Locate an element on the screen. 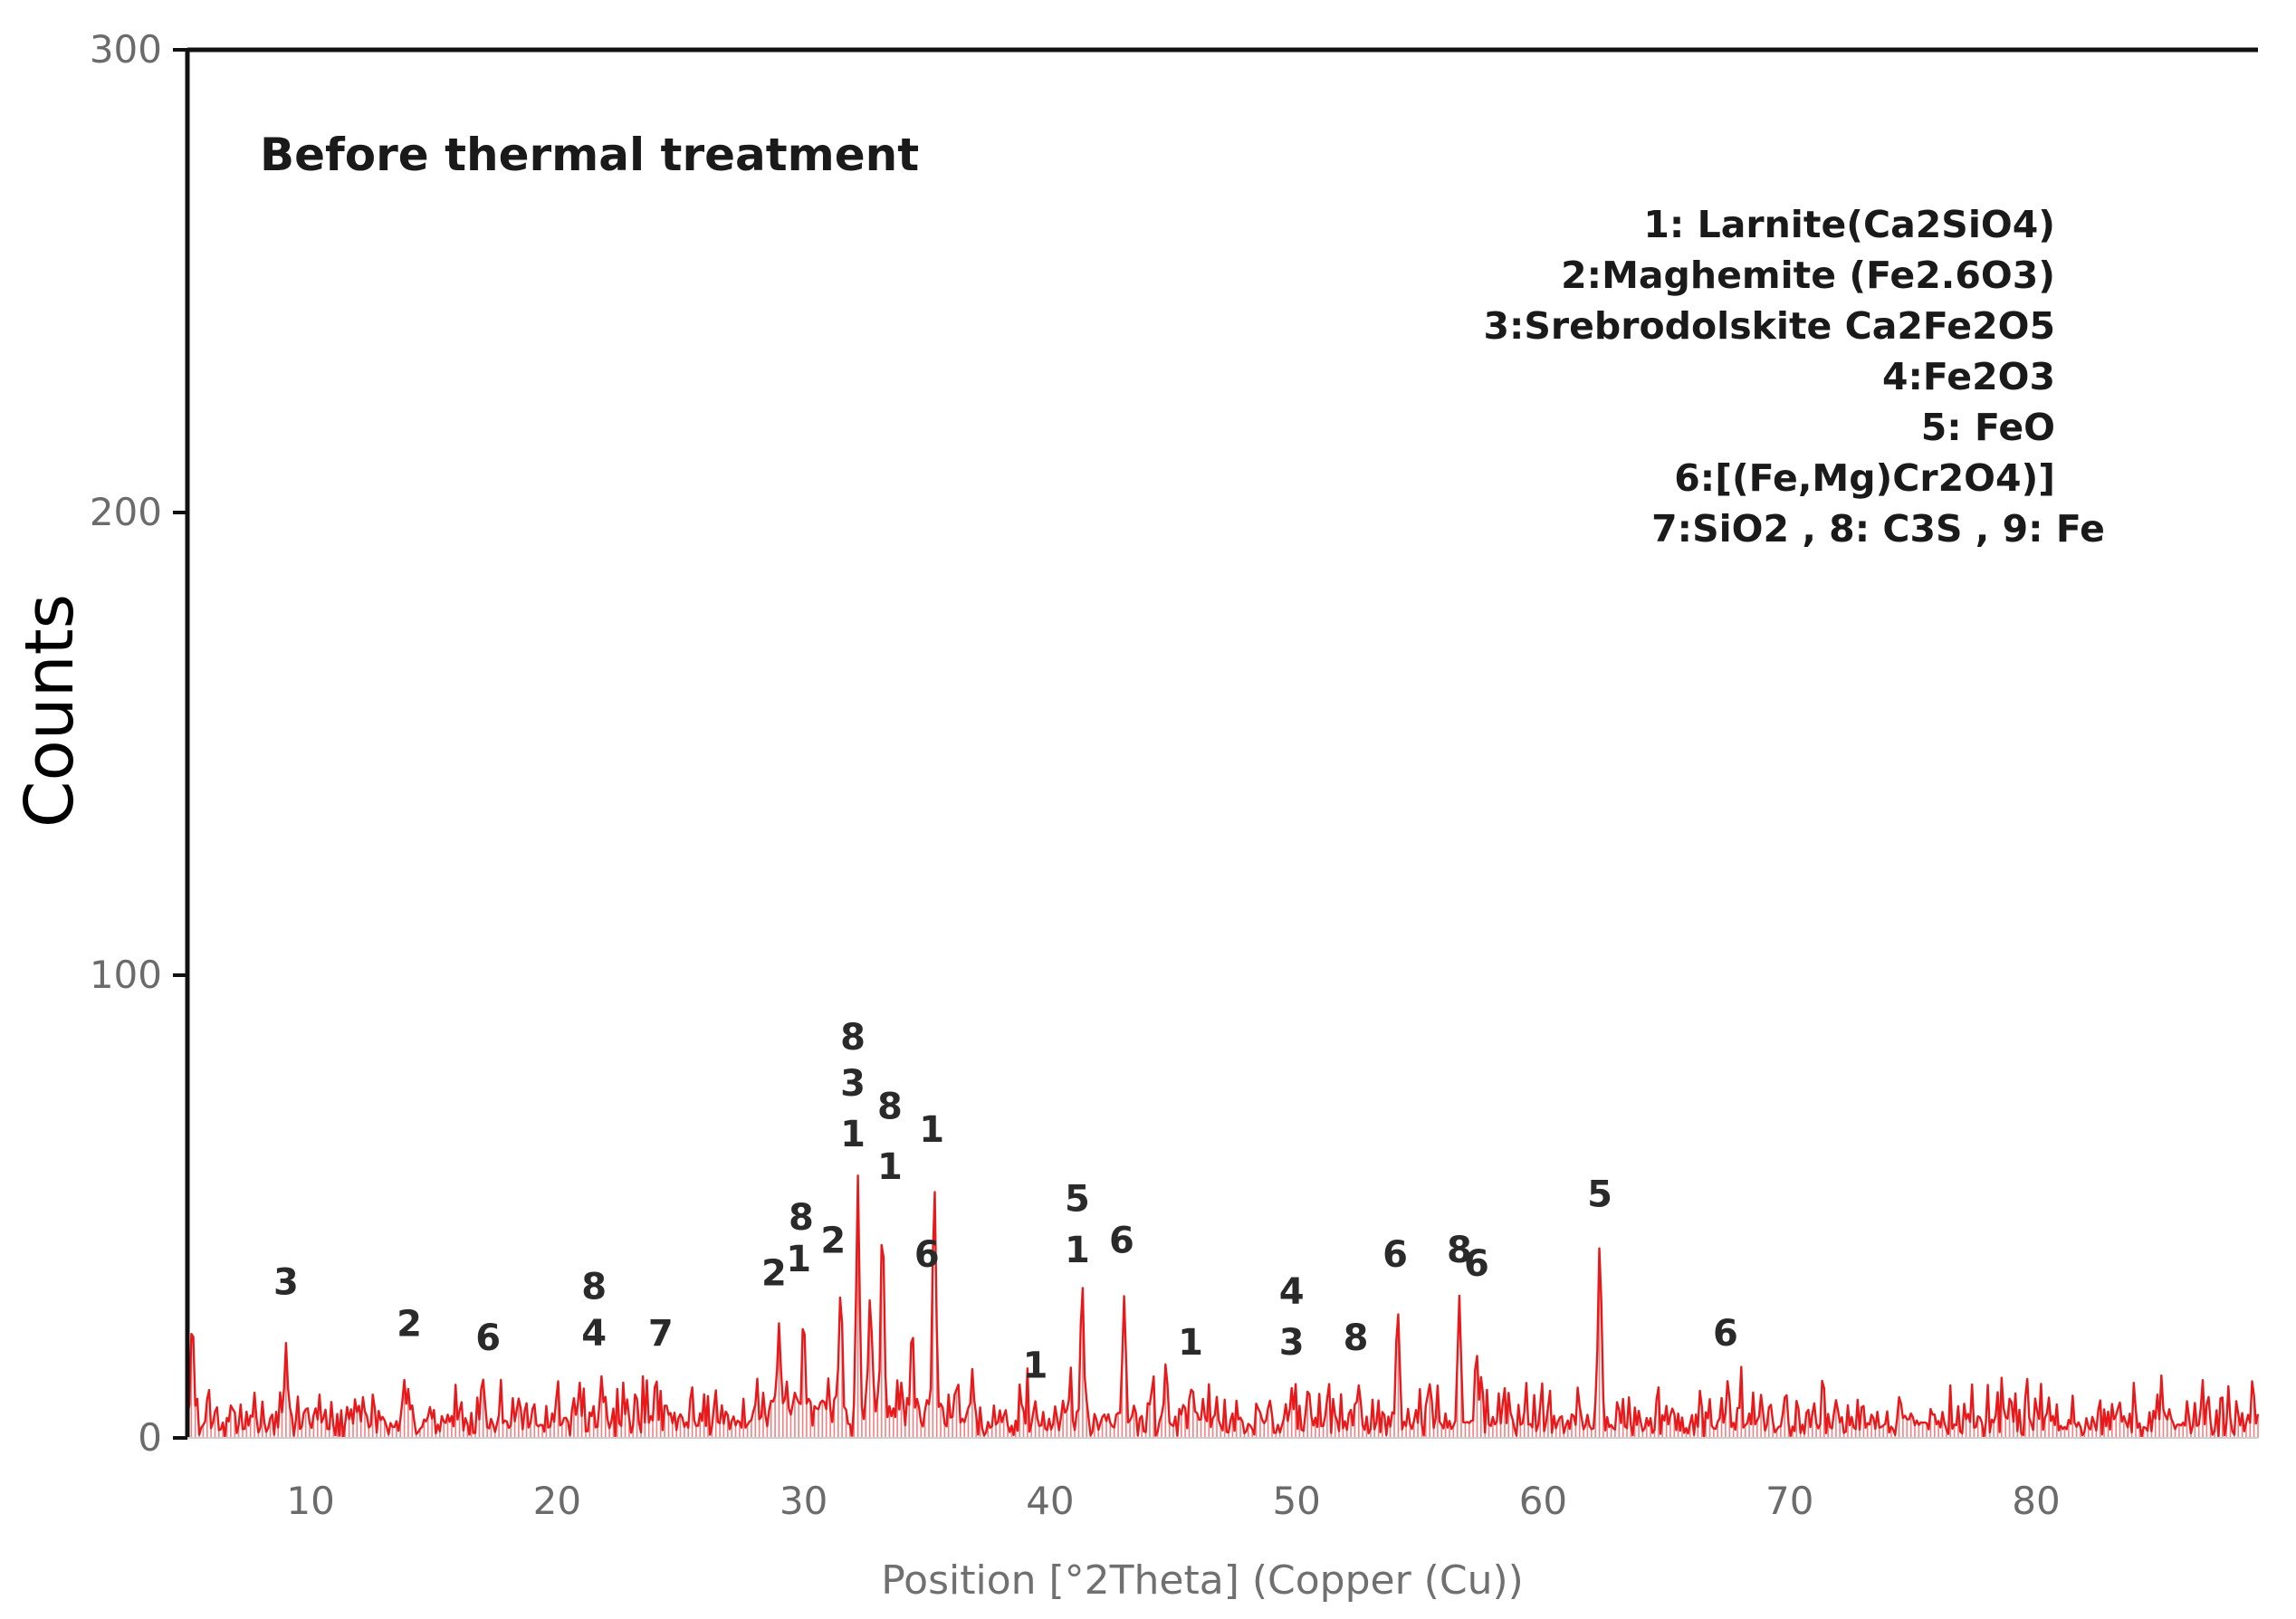 The width and height of the screenshot is (2296, 1619). x-tick-label: 80 is located at coordinates (2036, 1501).